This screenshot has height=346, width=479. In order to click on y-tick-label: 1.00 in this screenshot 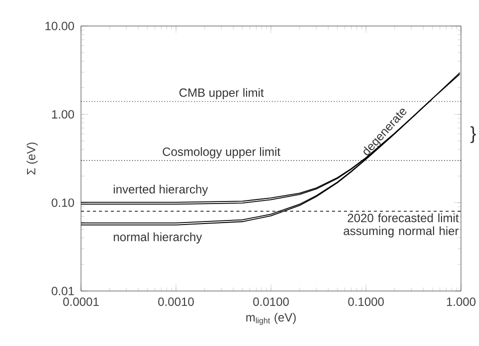, I will do `click(63, 114)`.